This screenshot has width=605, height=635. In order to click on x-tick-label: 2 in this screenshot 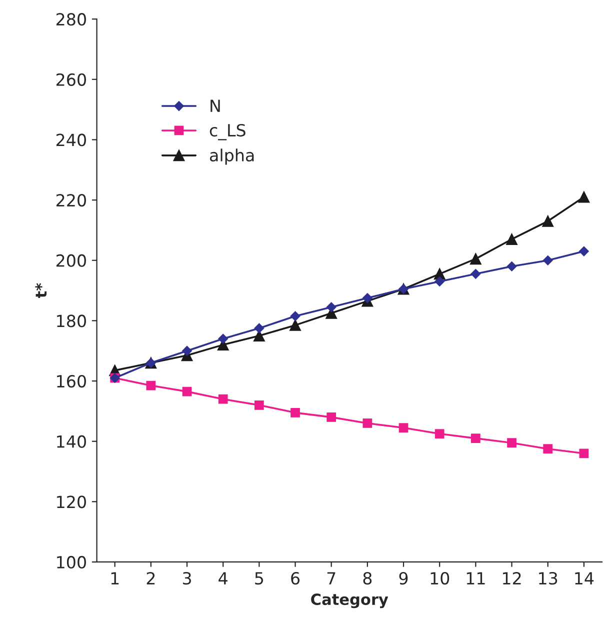, I will do `click(150, 578)`.